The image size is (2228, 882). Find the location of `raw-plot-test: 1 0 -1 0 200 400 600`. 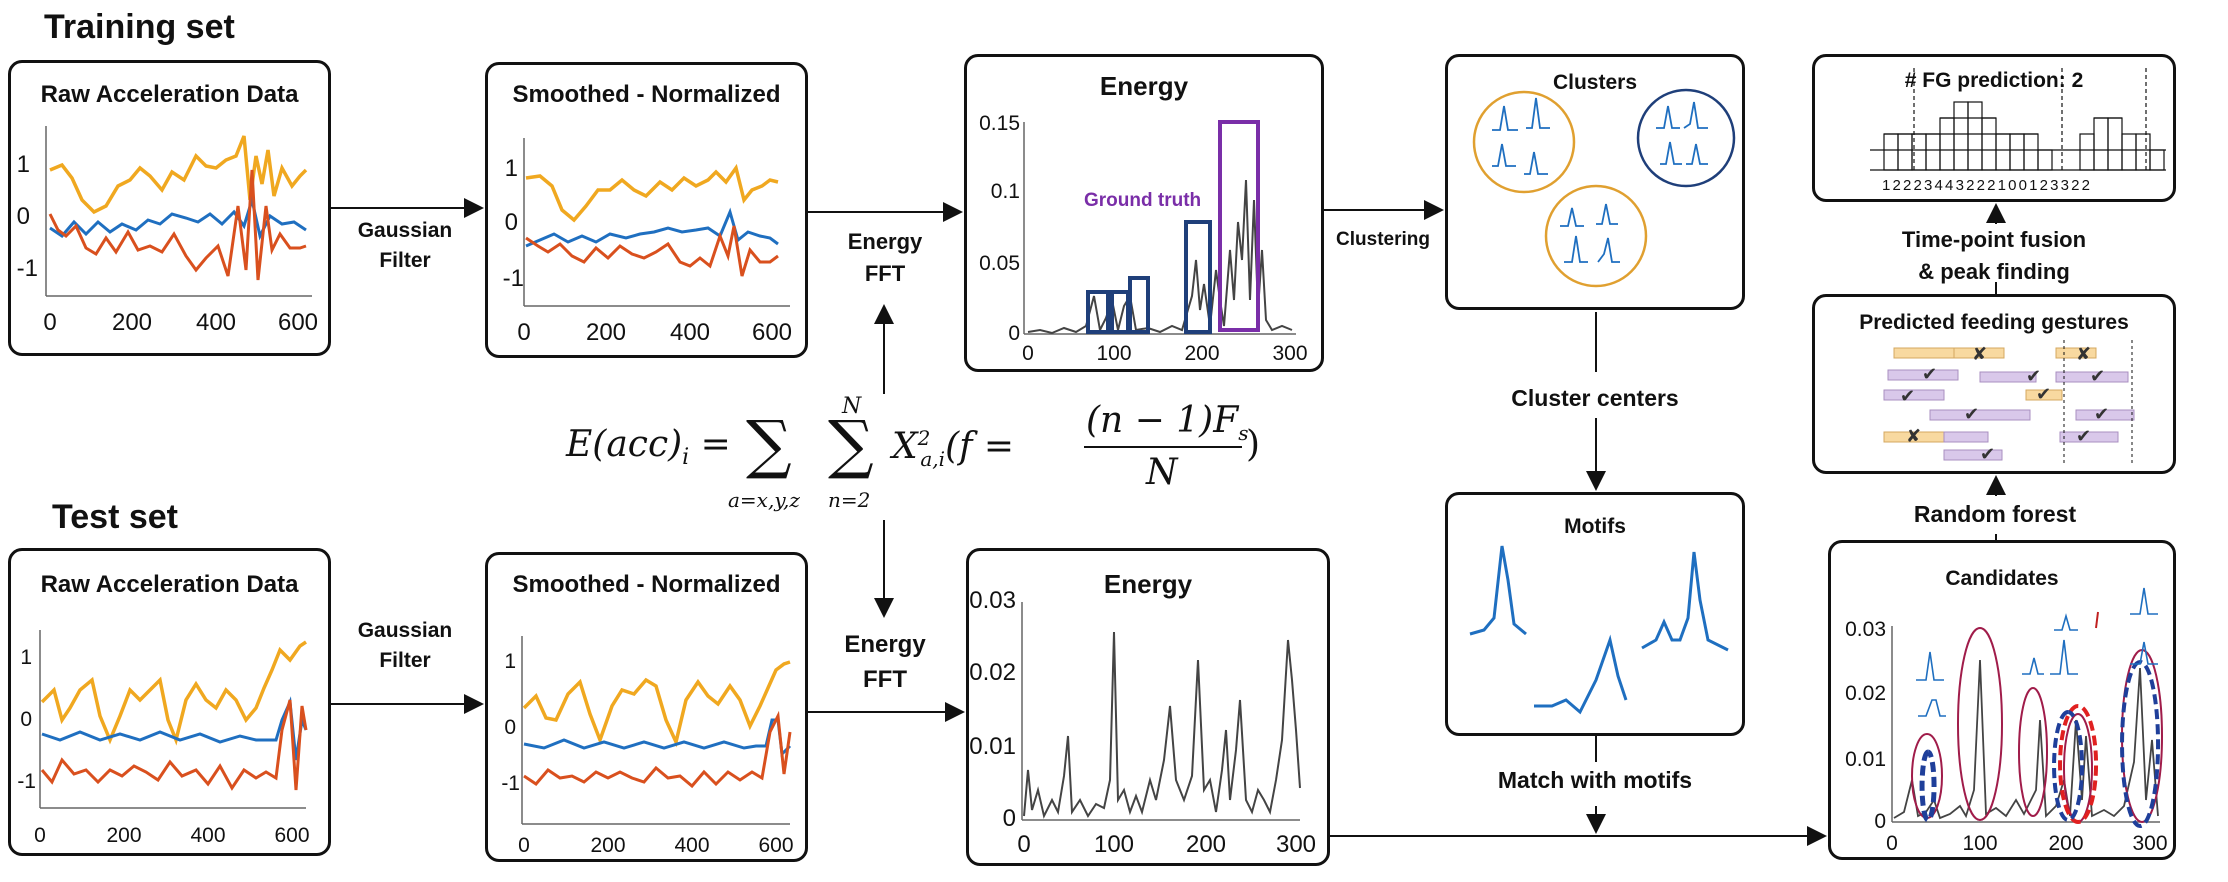

raw-plot-test: 1 0 -1 0 200 400 600 is located at coordinates (163, 738).